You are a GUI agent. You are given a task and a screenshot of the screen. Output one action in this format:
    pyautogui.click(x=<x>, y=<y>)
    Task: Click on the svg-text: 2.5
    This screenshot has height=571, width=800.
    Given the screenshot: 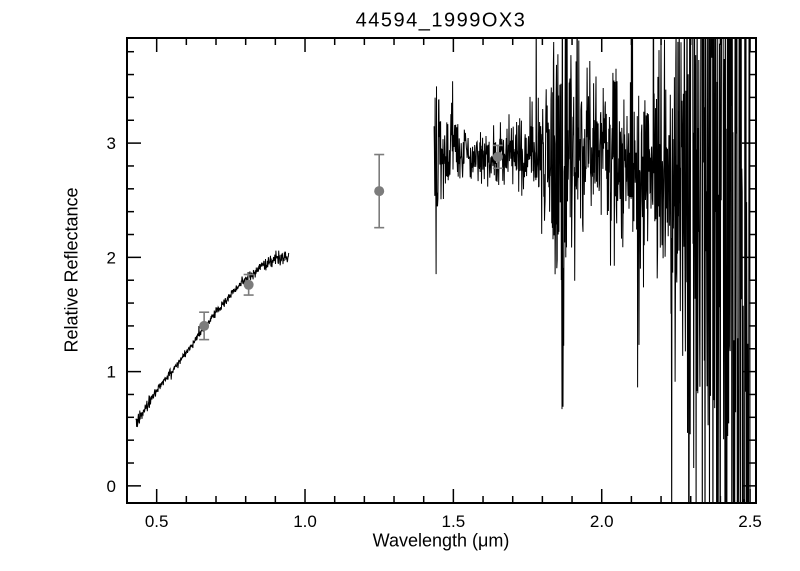 What is the action you would take?
    pyautogui.click(x=750, y=521)
    